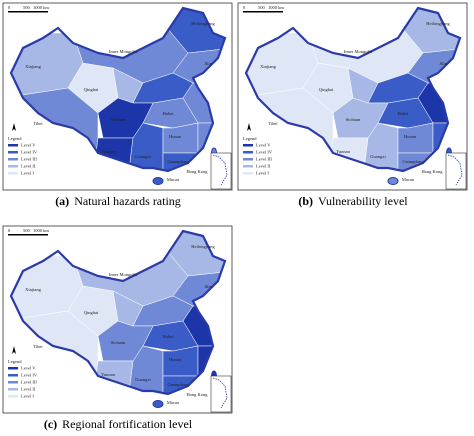  I want to click on caption: (c) Regional fortification level, so click(118, 424).